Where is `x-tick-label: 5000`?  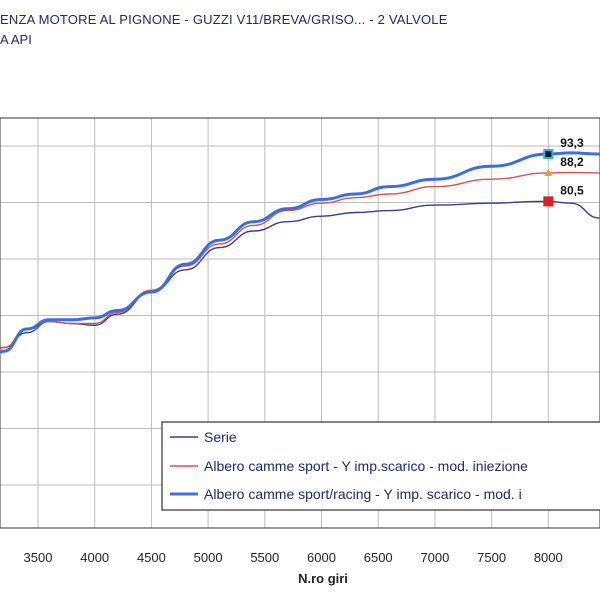 x-tick-label: 5000 is located at coordinates (208, 557).